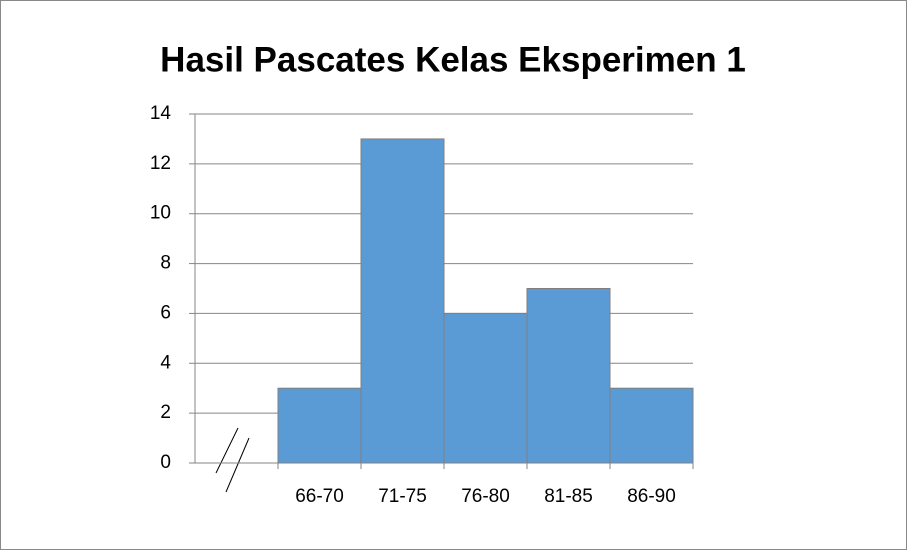 Image resolution: width=907 pixels, height=550 pixels. What do you see at coordinates (160, 163) in the screenshot?
I see `y-tick-label: 12` at bounding box center [160, 163].